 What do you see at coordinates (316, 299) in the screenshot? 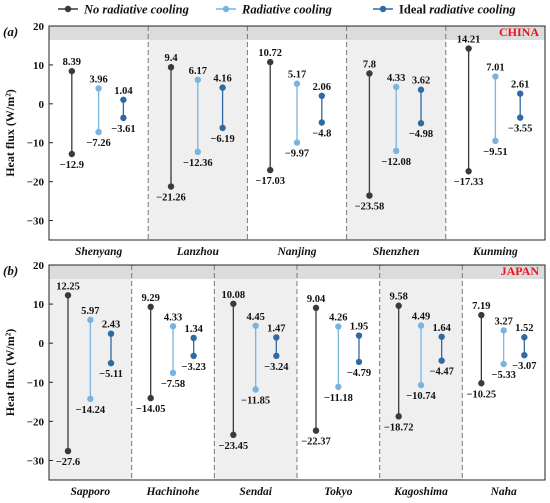
I see `max-value-label: 9.04` at bounding box center [316, 299].